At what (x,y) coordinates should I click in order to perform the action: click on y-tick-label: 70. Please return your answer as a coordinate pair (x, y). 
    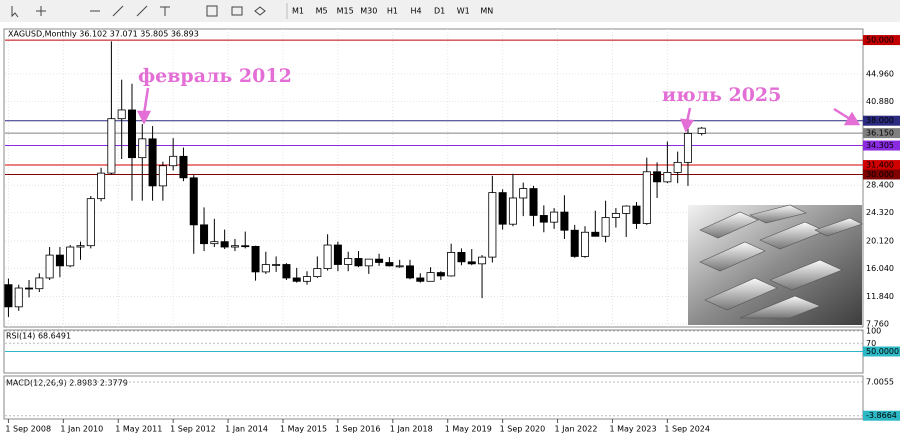
    Looking at the image, I should click on (871, 343).